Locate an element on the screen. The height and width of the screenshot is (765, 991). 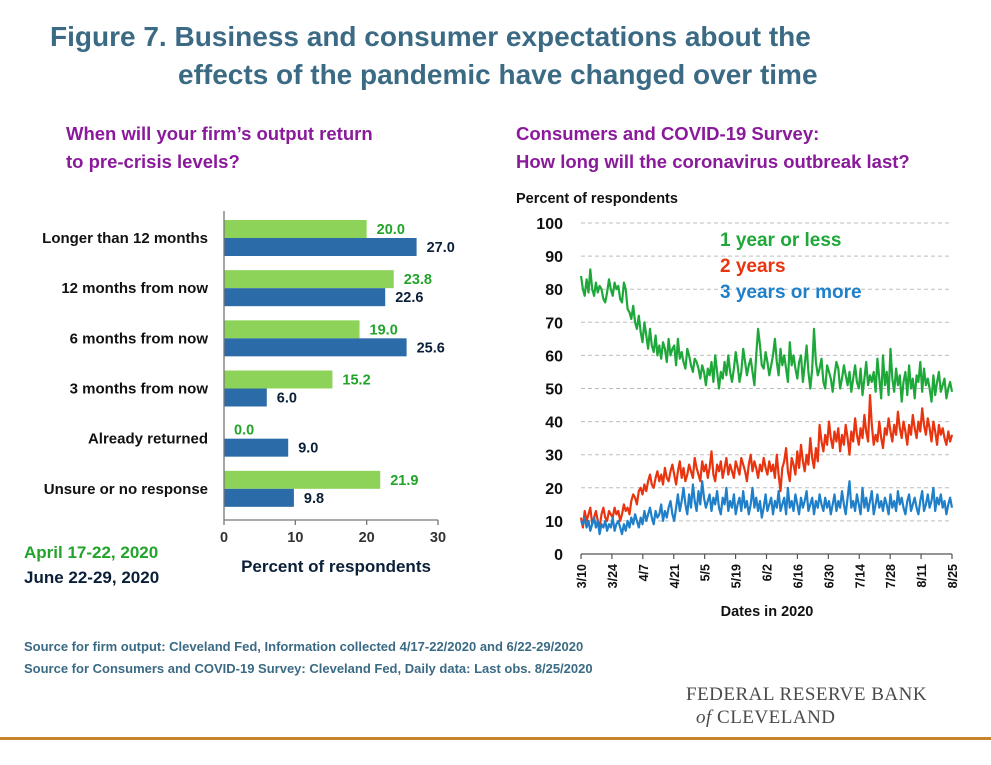
line-legend-entry: 3 years or more is located at coordinates (791, 292).